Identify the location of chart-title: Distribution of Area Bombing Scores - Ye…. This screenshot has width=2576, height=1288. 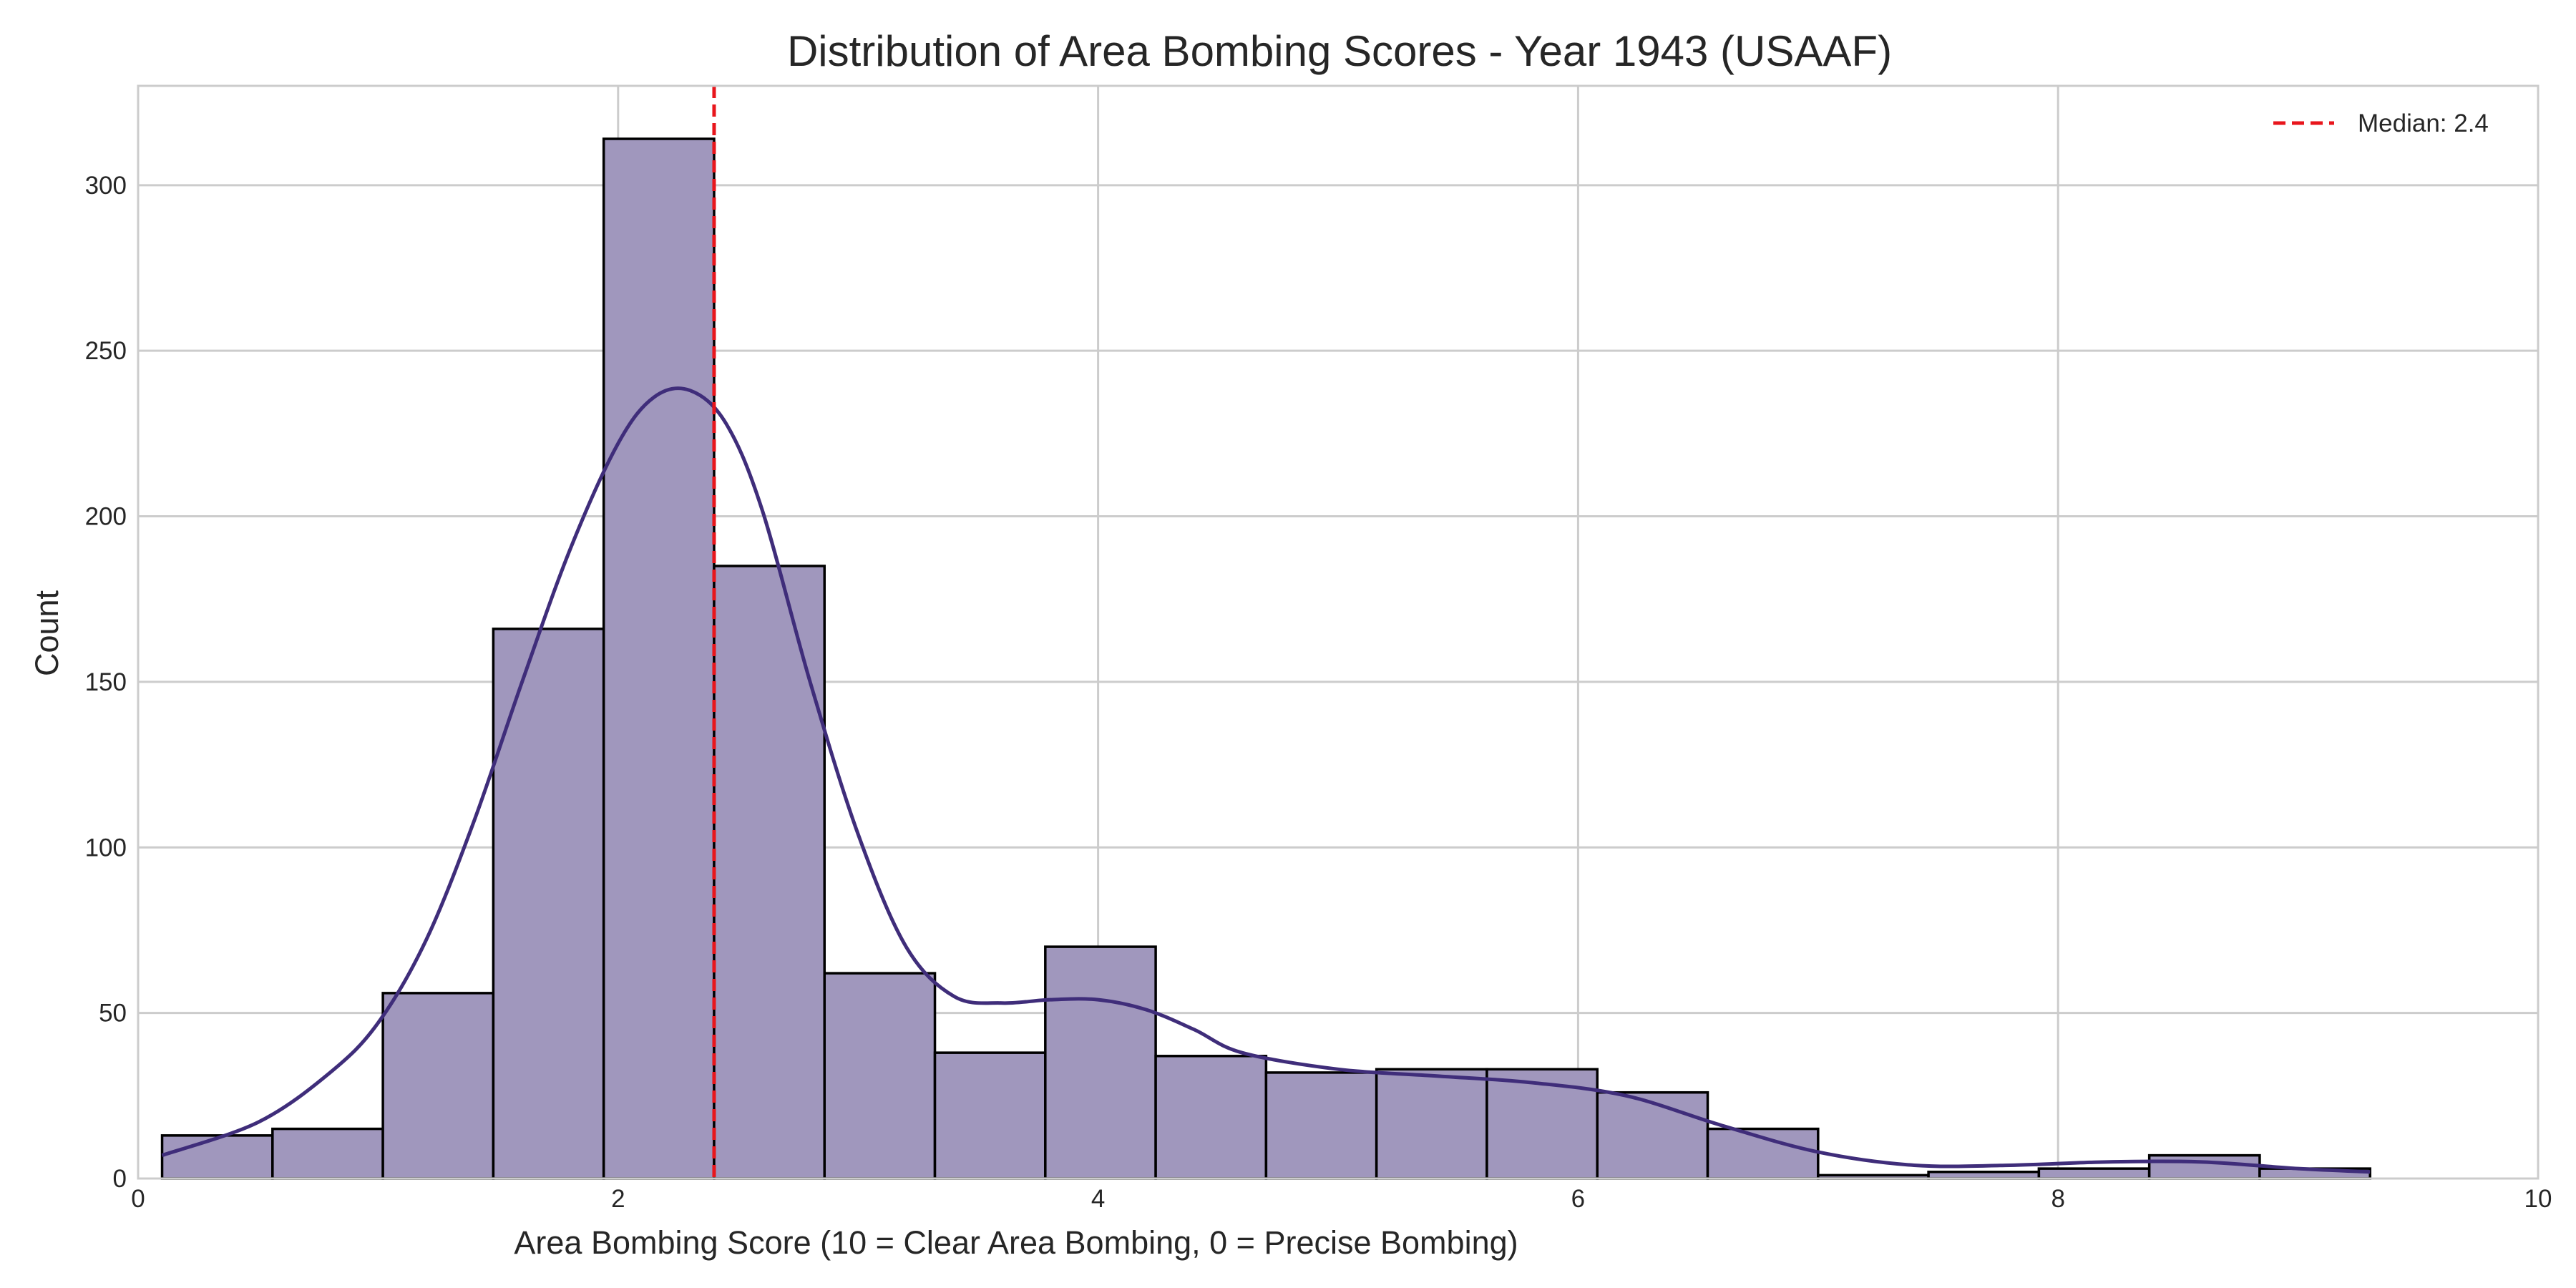
(1339, 51).